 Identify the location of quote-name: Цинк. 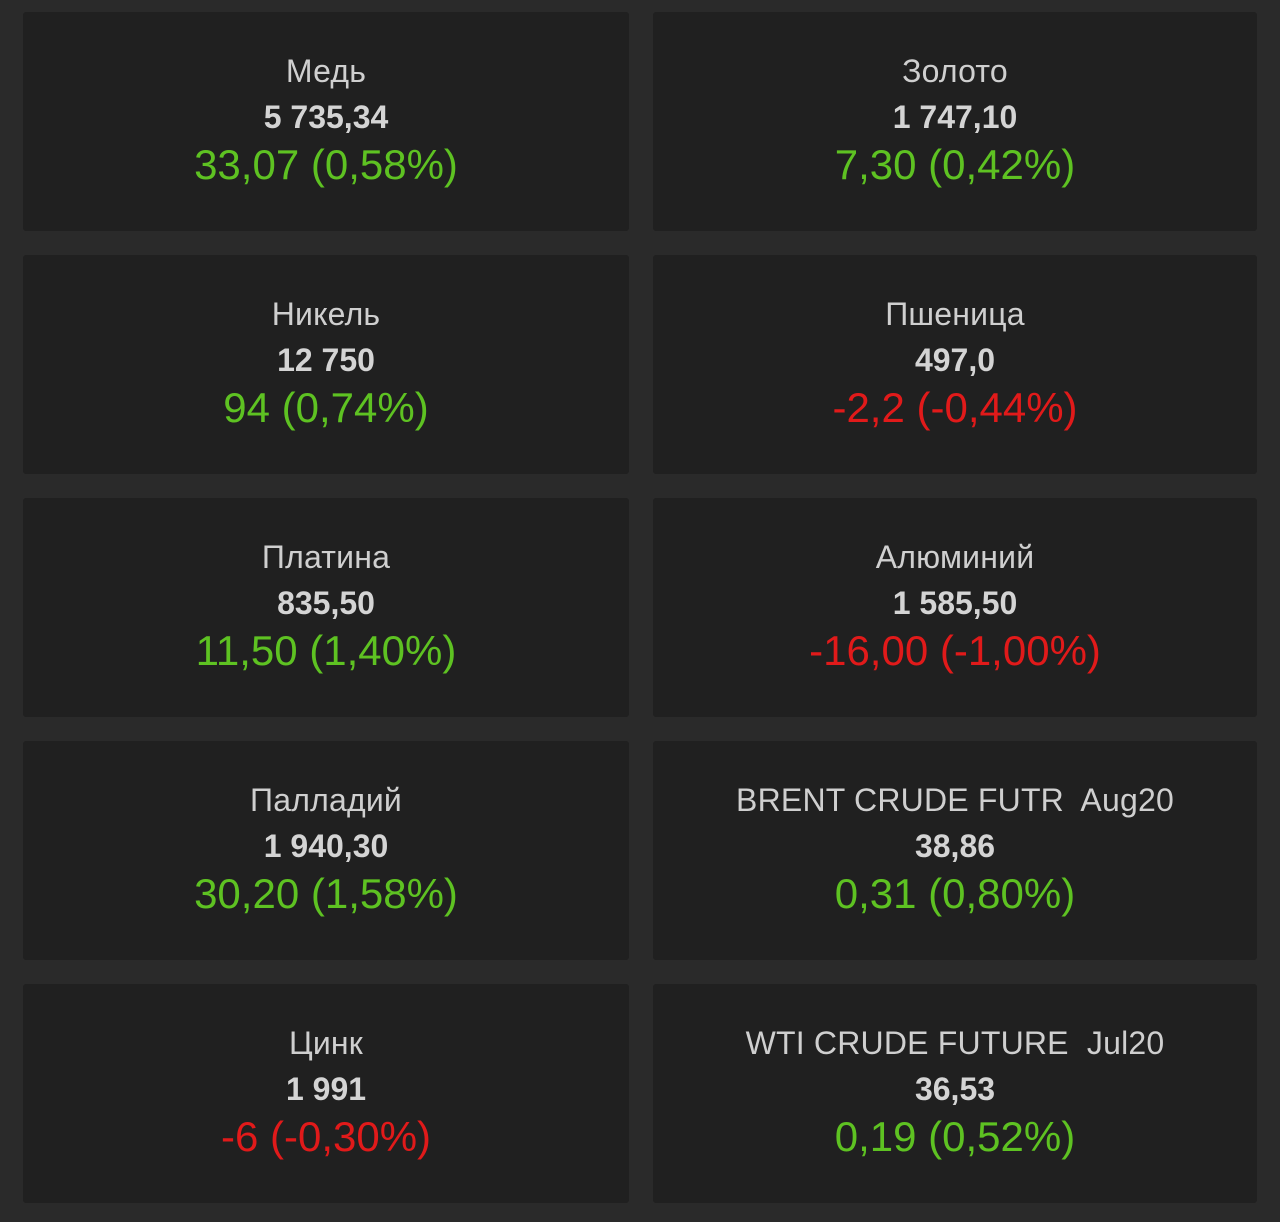
(326, 1043).